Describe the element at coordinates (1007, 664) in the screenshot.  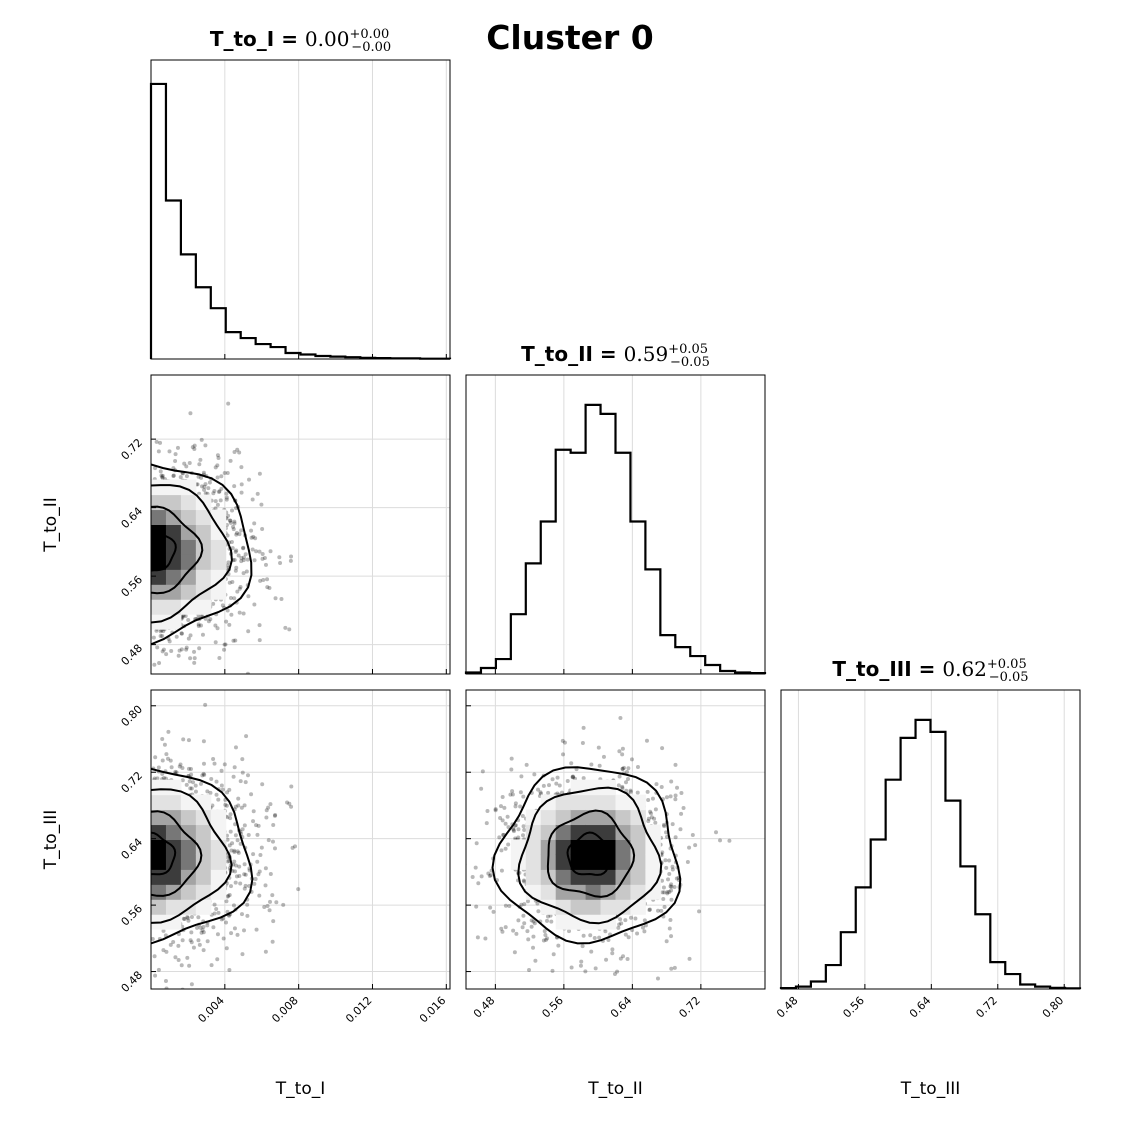
I see `stat-plus: +0.05` at that location.